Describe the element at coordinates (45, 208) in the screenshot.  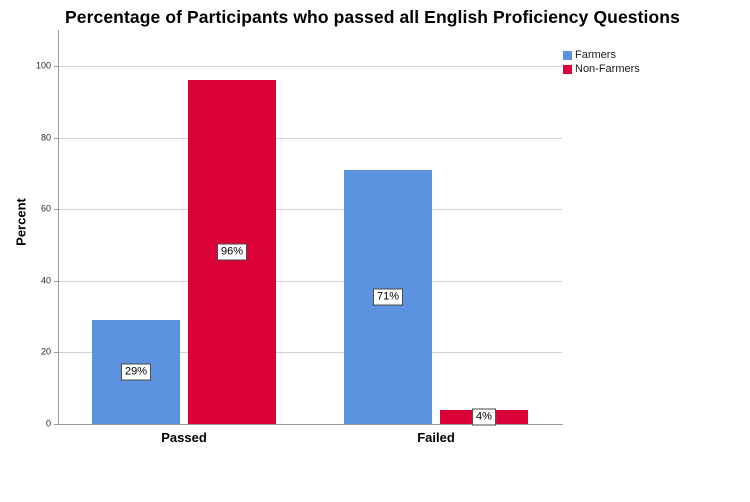
I see `y-tick-label: 60` at that location.